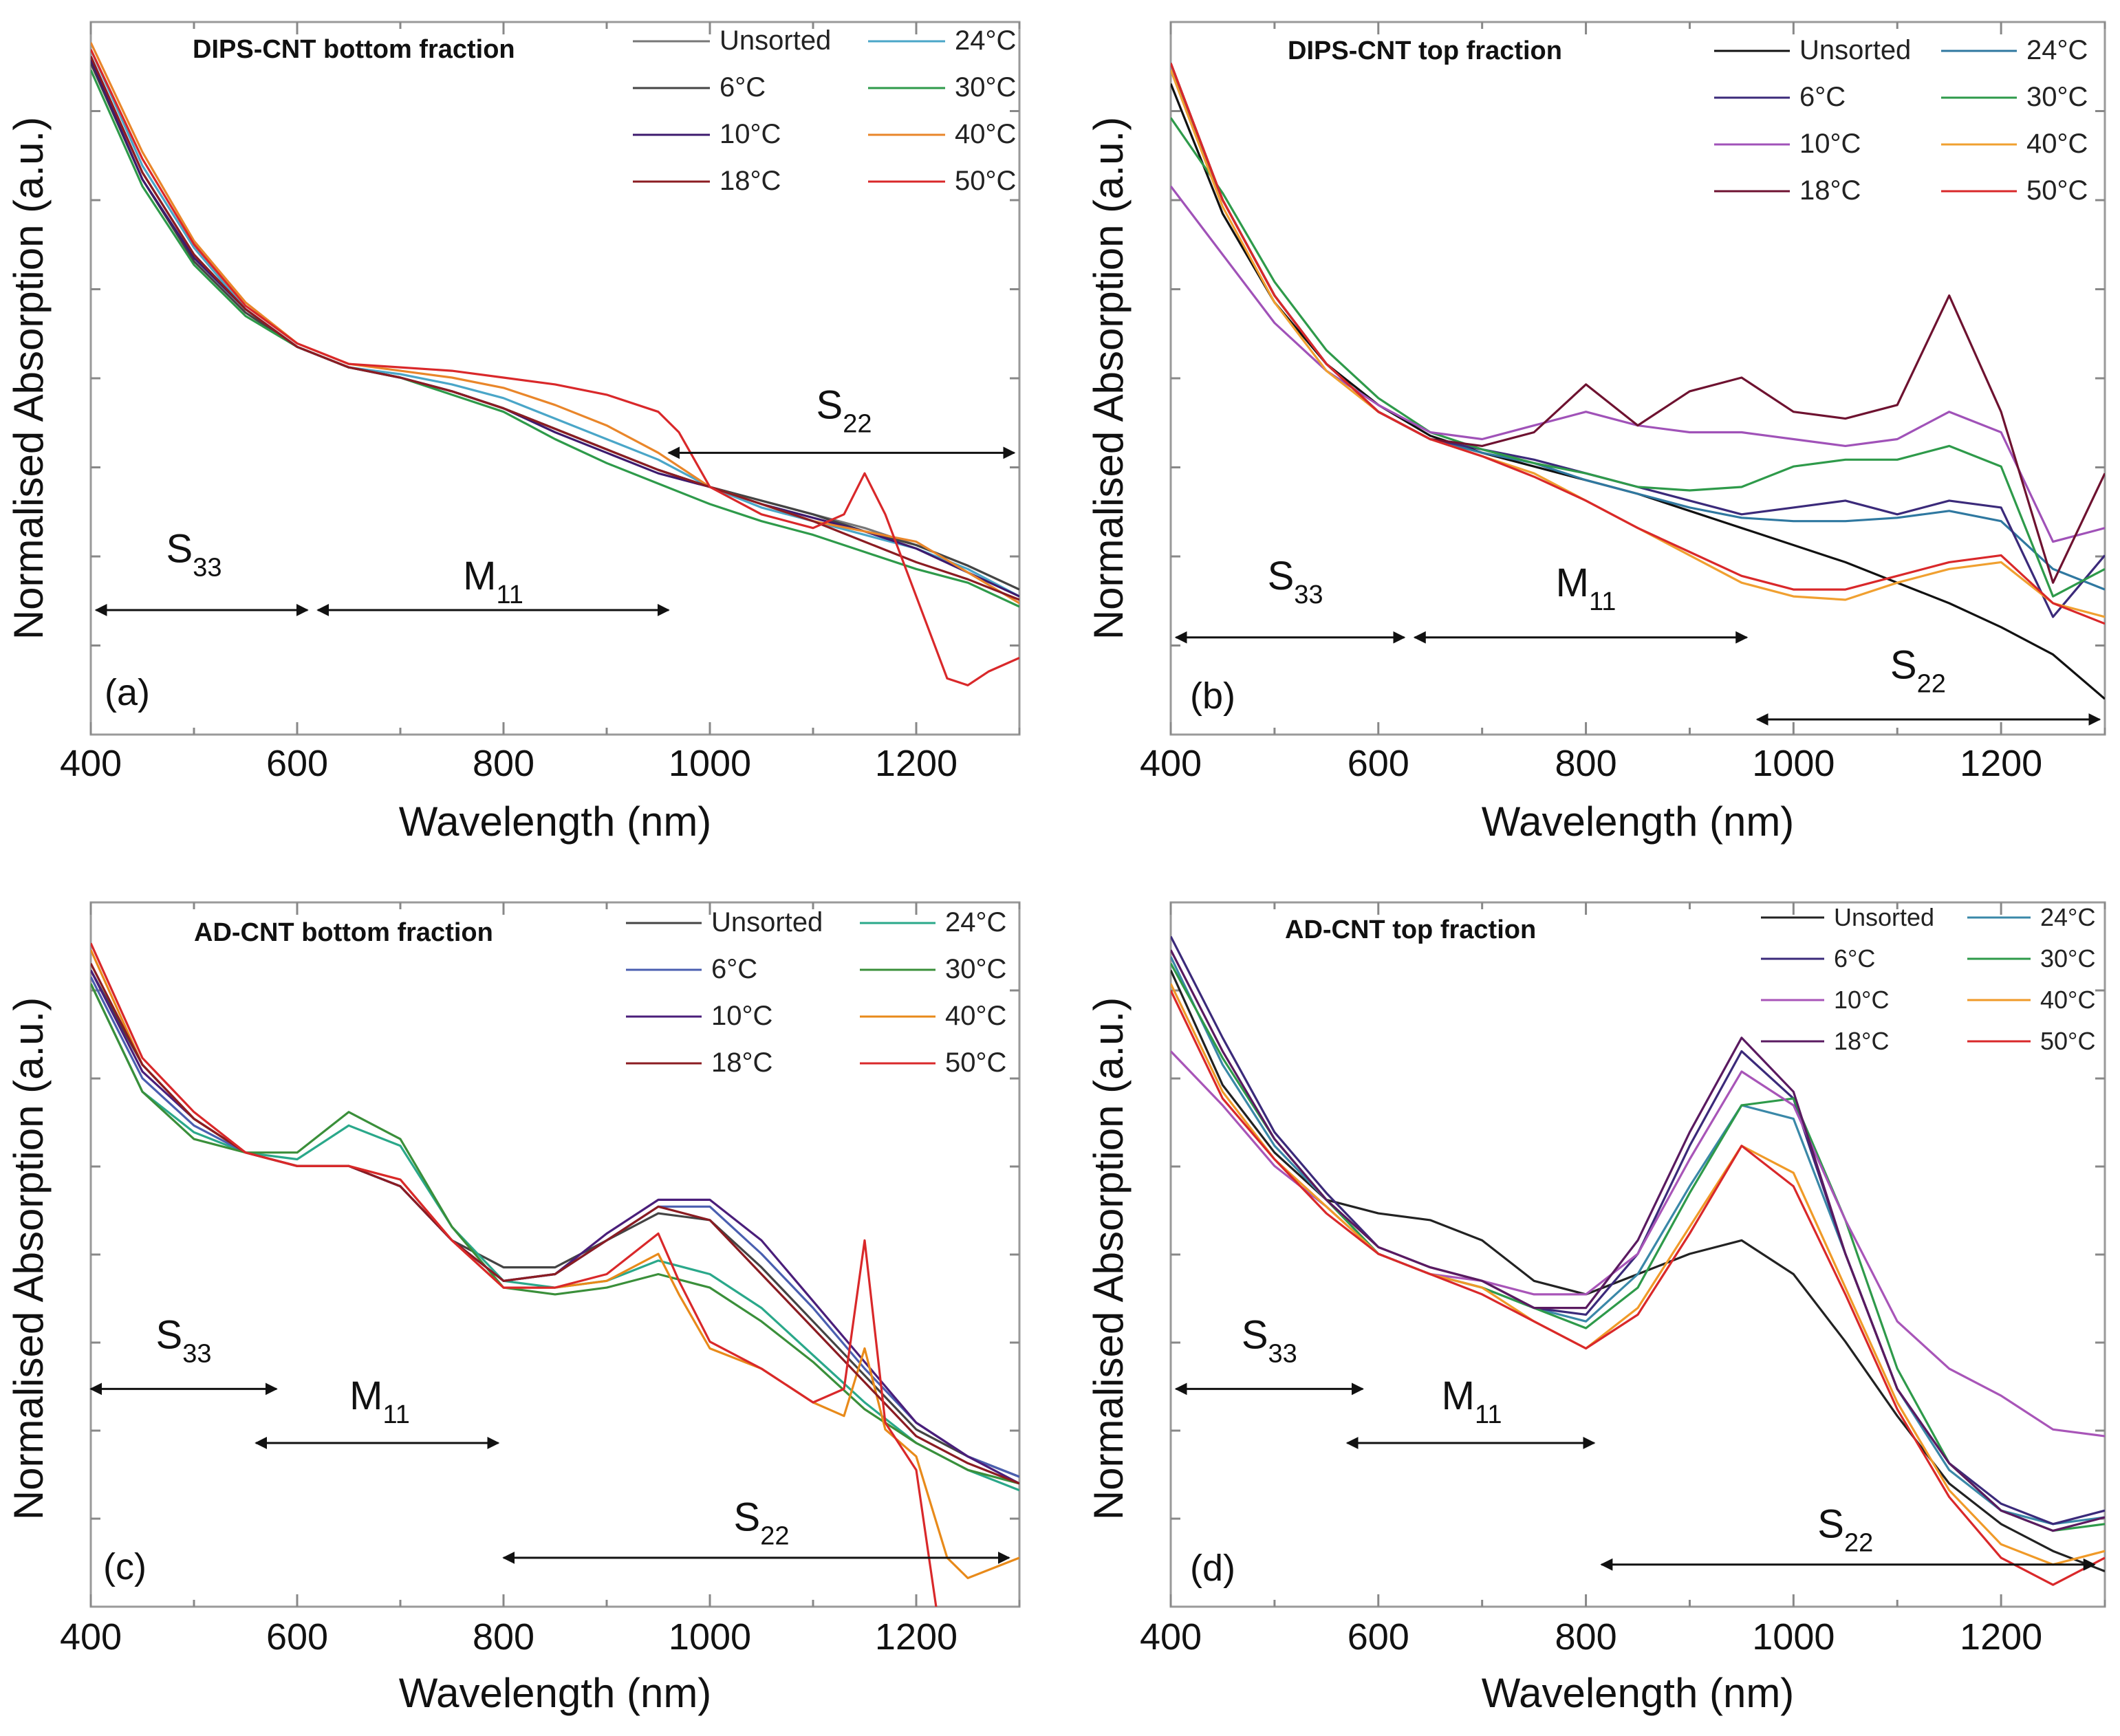 This screenshot has height=1736, width=2120. I want to click on series-line-40c, so click(1638, 1274).